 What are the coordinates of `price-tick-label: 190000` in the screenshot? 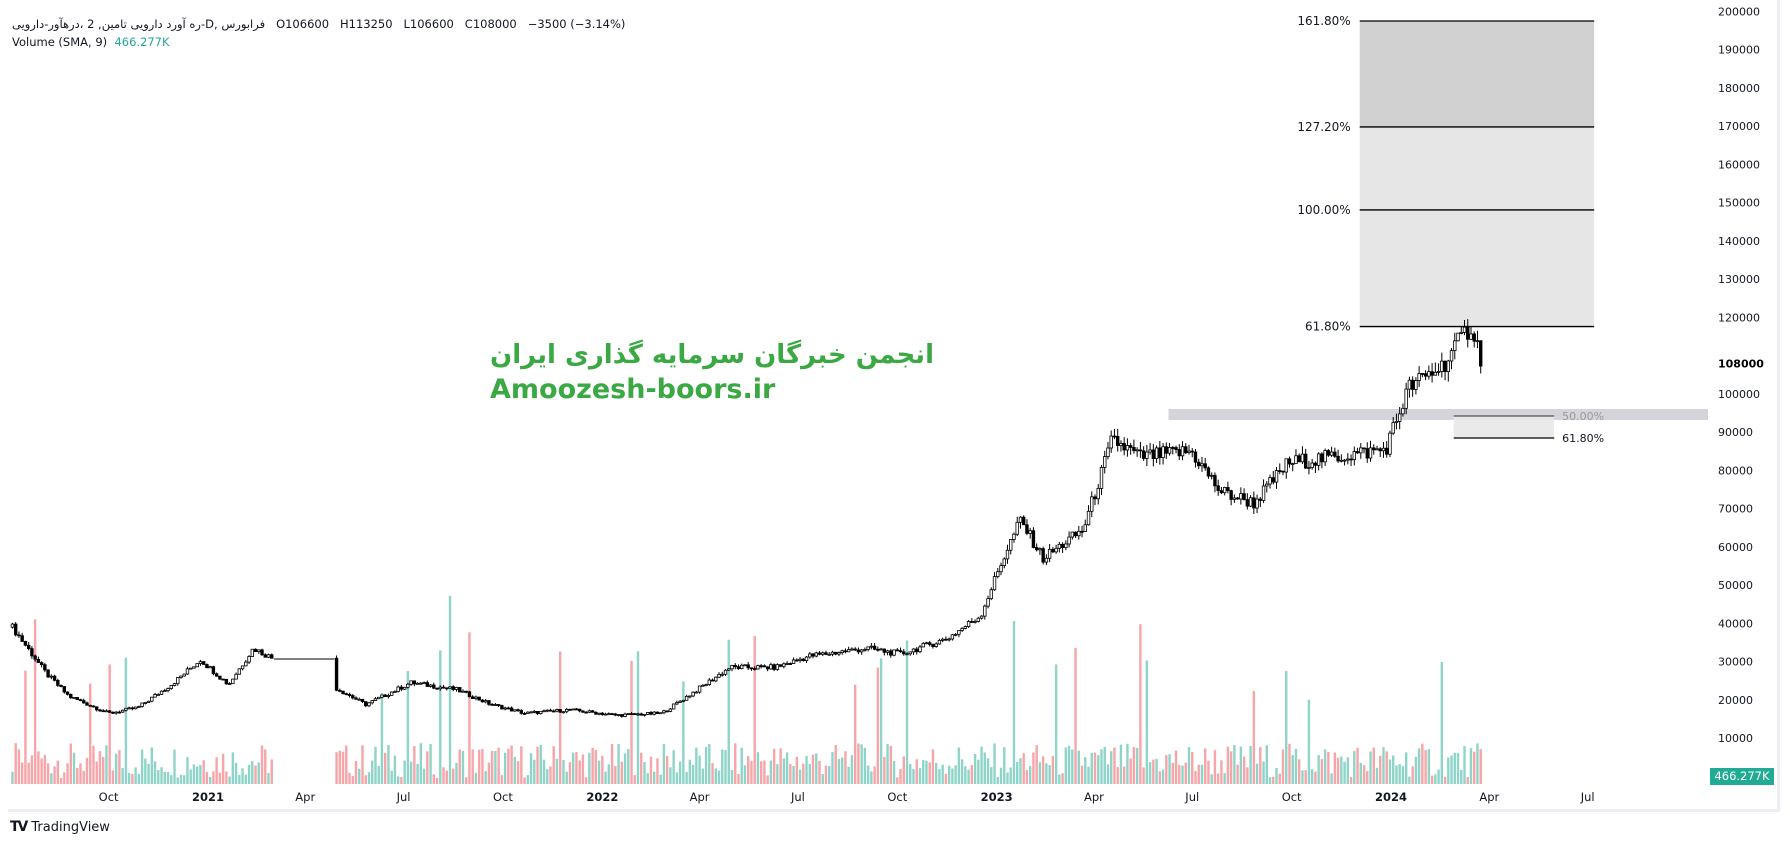 It's located at (1739, 50).